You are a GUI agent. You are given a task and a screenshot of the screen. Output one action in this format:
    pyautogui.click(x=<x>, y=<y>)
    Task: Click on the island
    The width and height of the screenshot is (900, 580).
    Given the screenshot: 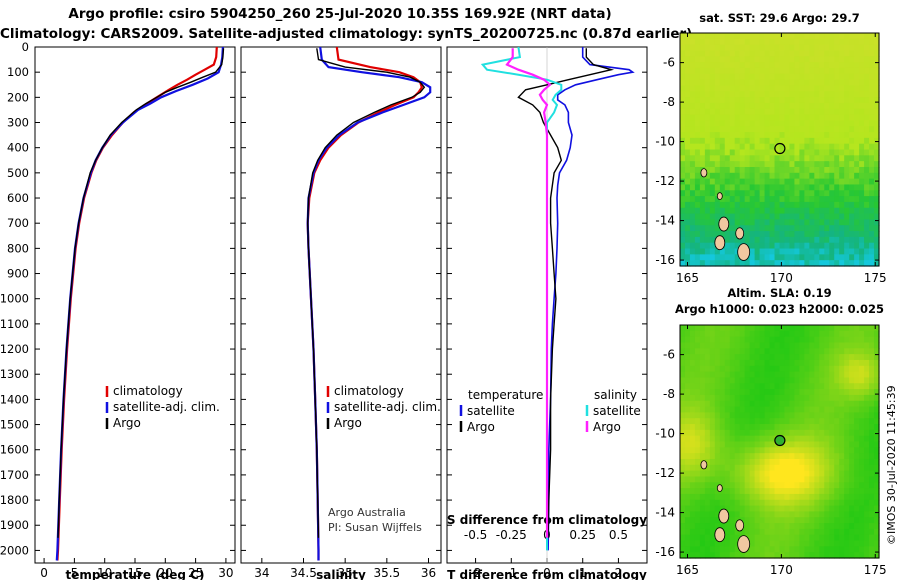 What is the action you would take?
    pyautogui.click(x=720, y=243)
    